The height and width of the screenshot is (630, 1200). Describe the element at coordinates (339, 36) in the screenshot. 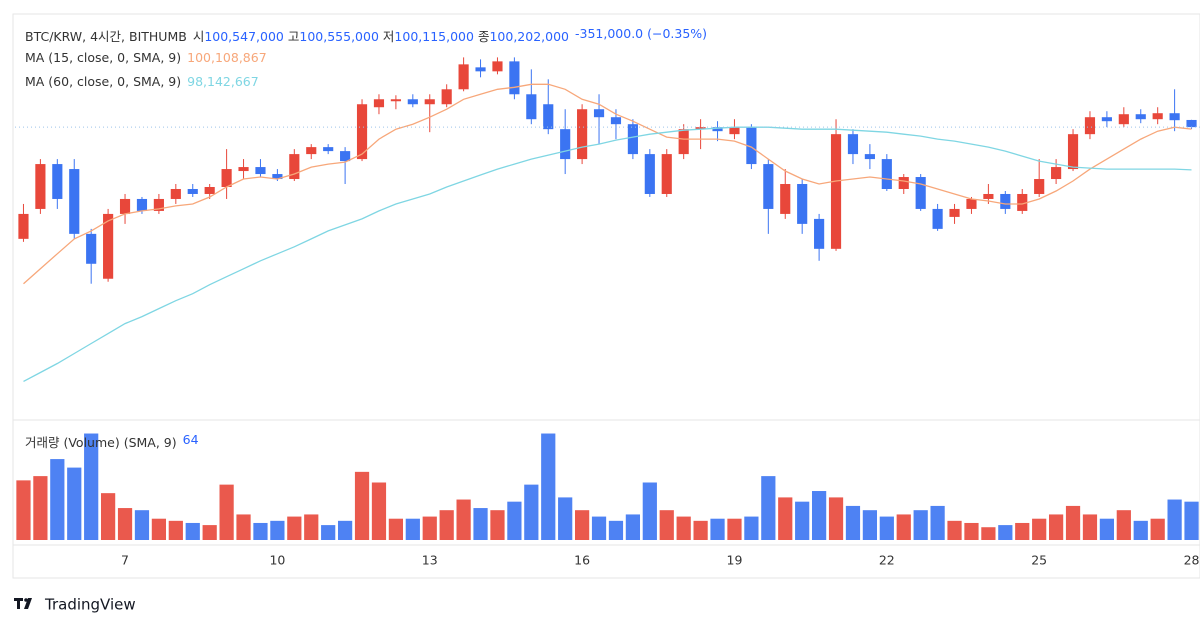

I see `ohlc-value: 100,555,000` at that location.